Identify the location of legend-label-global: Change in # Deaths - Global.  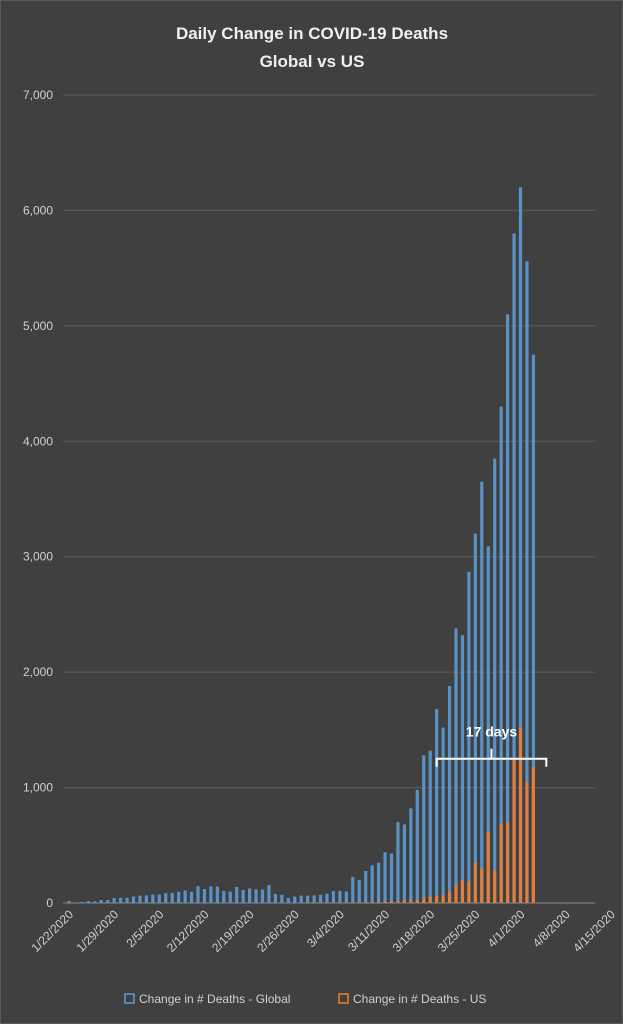
(214, 999).